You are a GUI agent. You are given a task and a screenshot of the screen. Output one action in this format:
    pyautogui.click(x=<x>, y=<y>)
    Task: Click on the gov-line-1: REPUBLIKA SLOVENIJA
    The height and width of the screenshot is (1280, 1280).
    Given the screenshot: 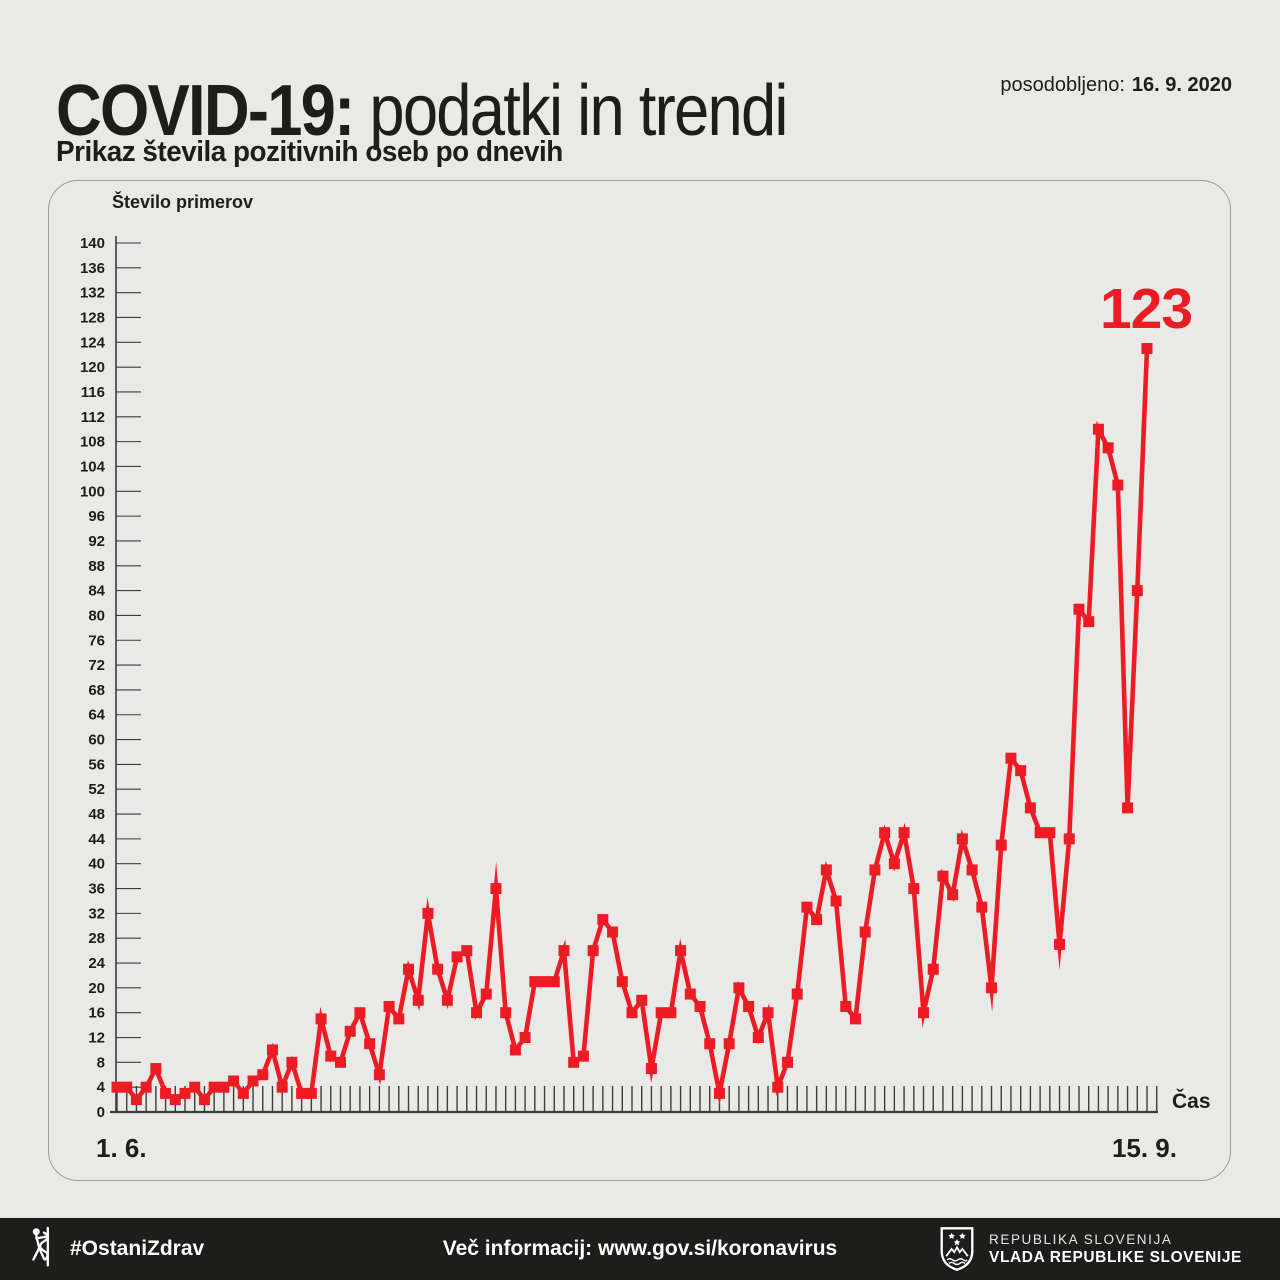 What is the action you would take?
    pyautogui.click(x=1081, y=1239)
    